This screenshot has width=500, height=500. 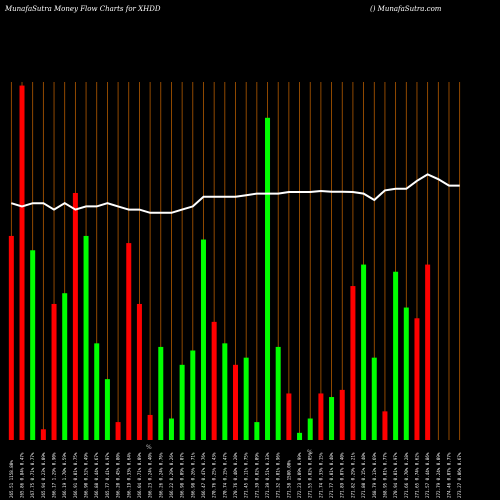 I want to click on x-tick-label: 271.66 0.70% 0.28%, so click(x=406, y=475).